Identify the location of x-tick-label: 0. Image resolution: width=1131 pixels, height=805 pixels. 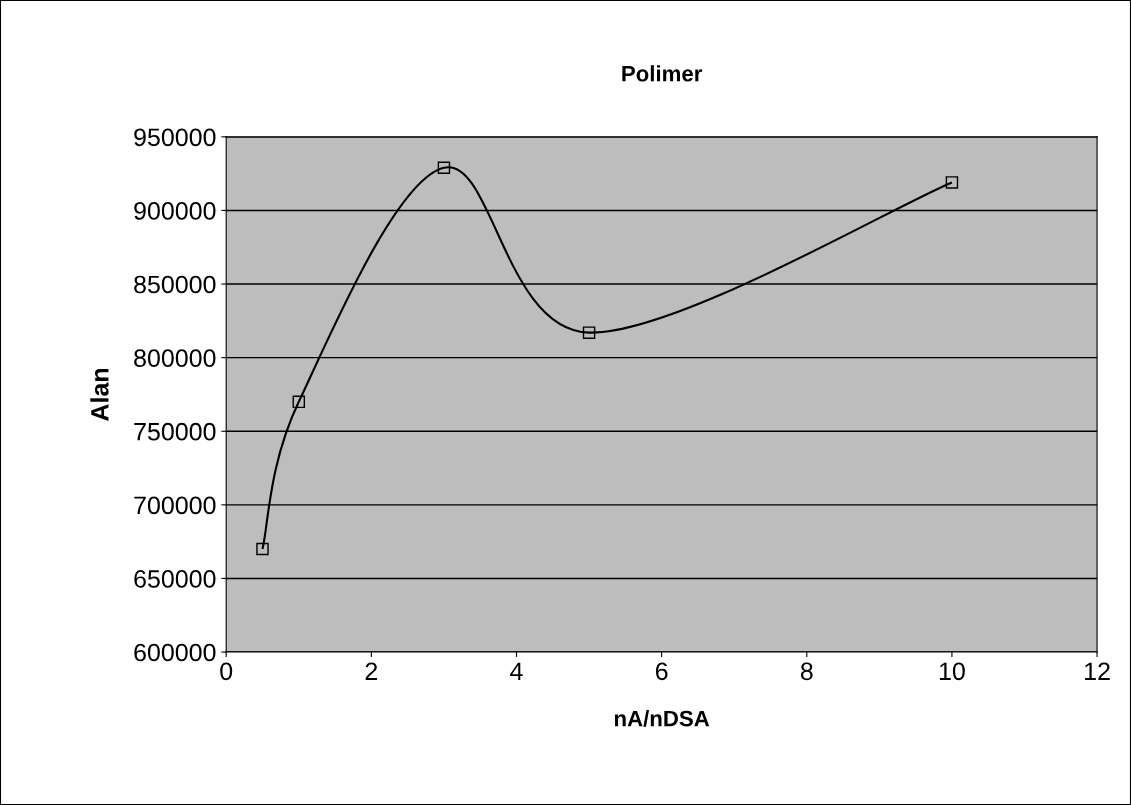
(226, 671).